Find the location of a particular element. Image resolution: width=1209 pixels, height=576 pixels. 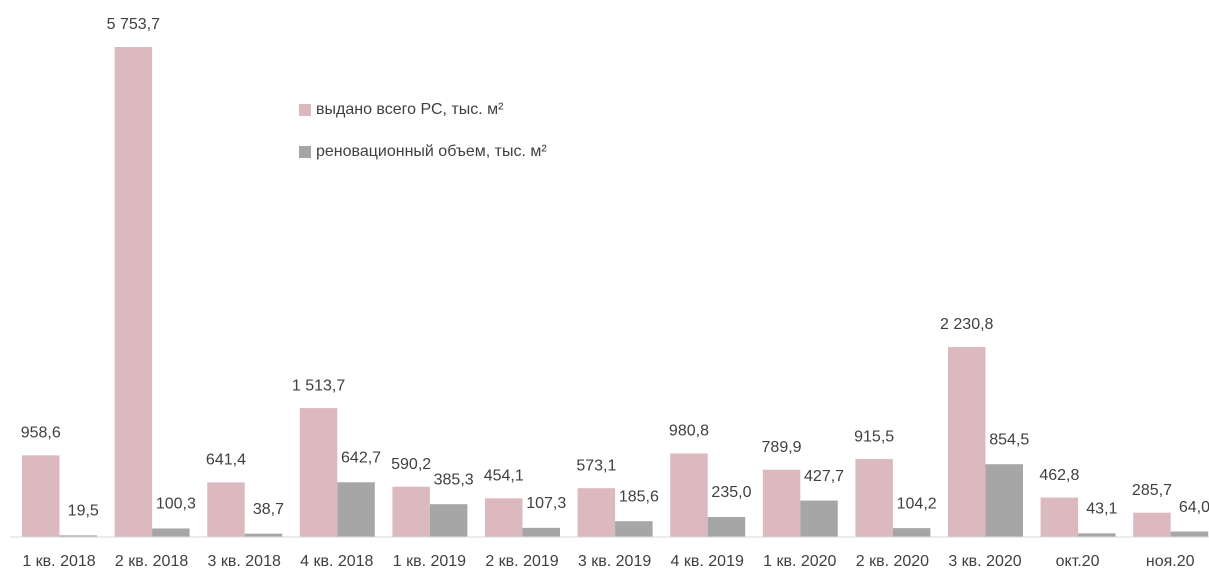

x-tick-label: 1 кв. 2019 is located at coordinates (429, 561).